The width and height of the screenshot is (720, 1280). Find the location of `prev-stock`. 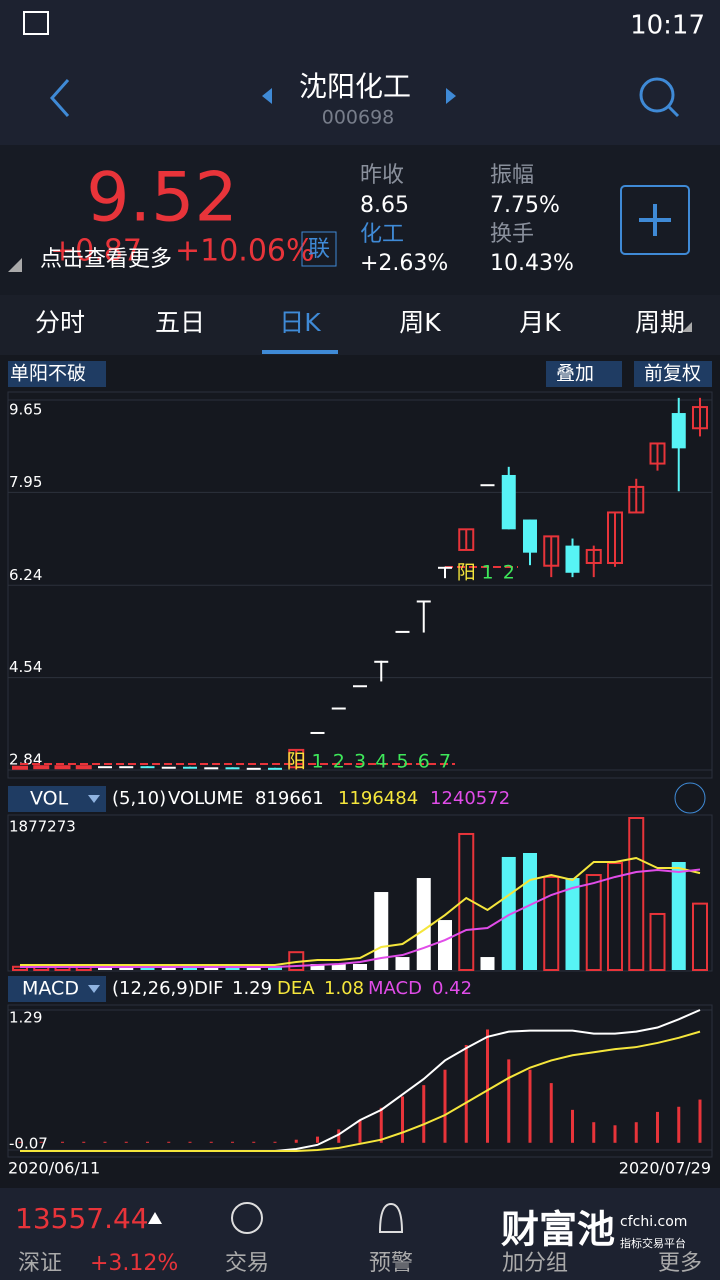

prev-stock is located at coordinates (267, 96).